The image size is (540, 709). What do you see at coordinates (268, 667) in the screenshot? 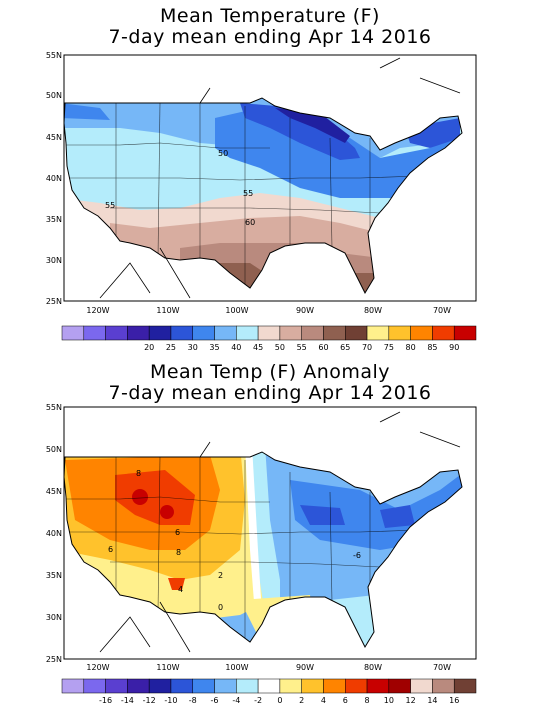
I see `bottom-lon-labels: 120W 110W 100W 90W 80W 70W` at bounding box center [268, 667].